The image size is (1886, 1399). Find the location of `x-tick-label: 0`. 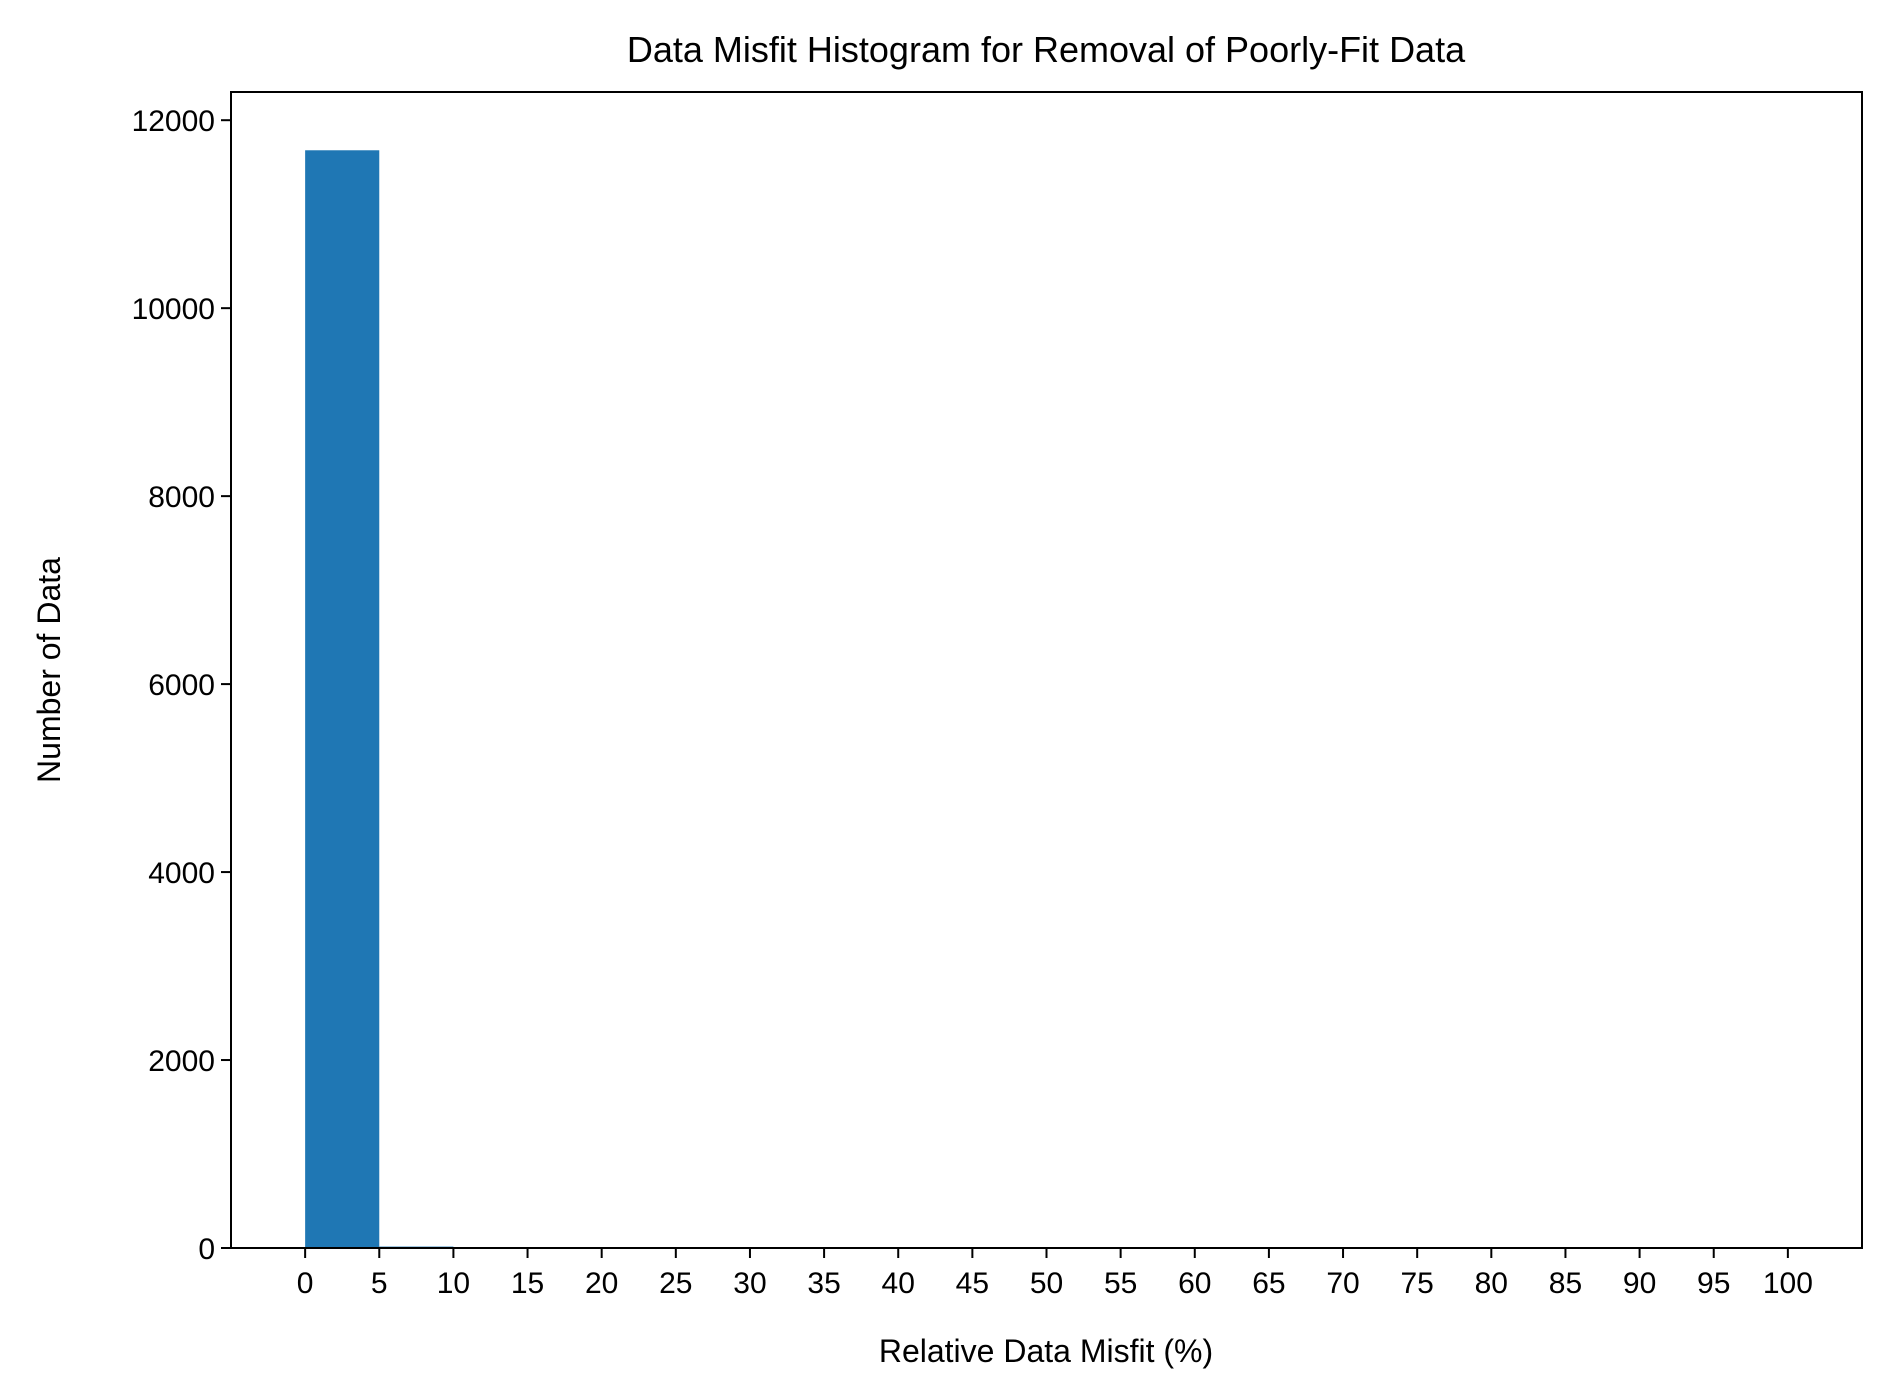

x-tick-label: 0 is located at coordinates (305, 1283).